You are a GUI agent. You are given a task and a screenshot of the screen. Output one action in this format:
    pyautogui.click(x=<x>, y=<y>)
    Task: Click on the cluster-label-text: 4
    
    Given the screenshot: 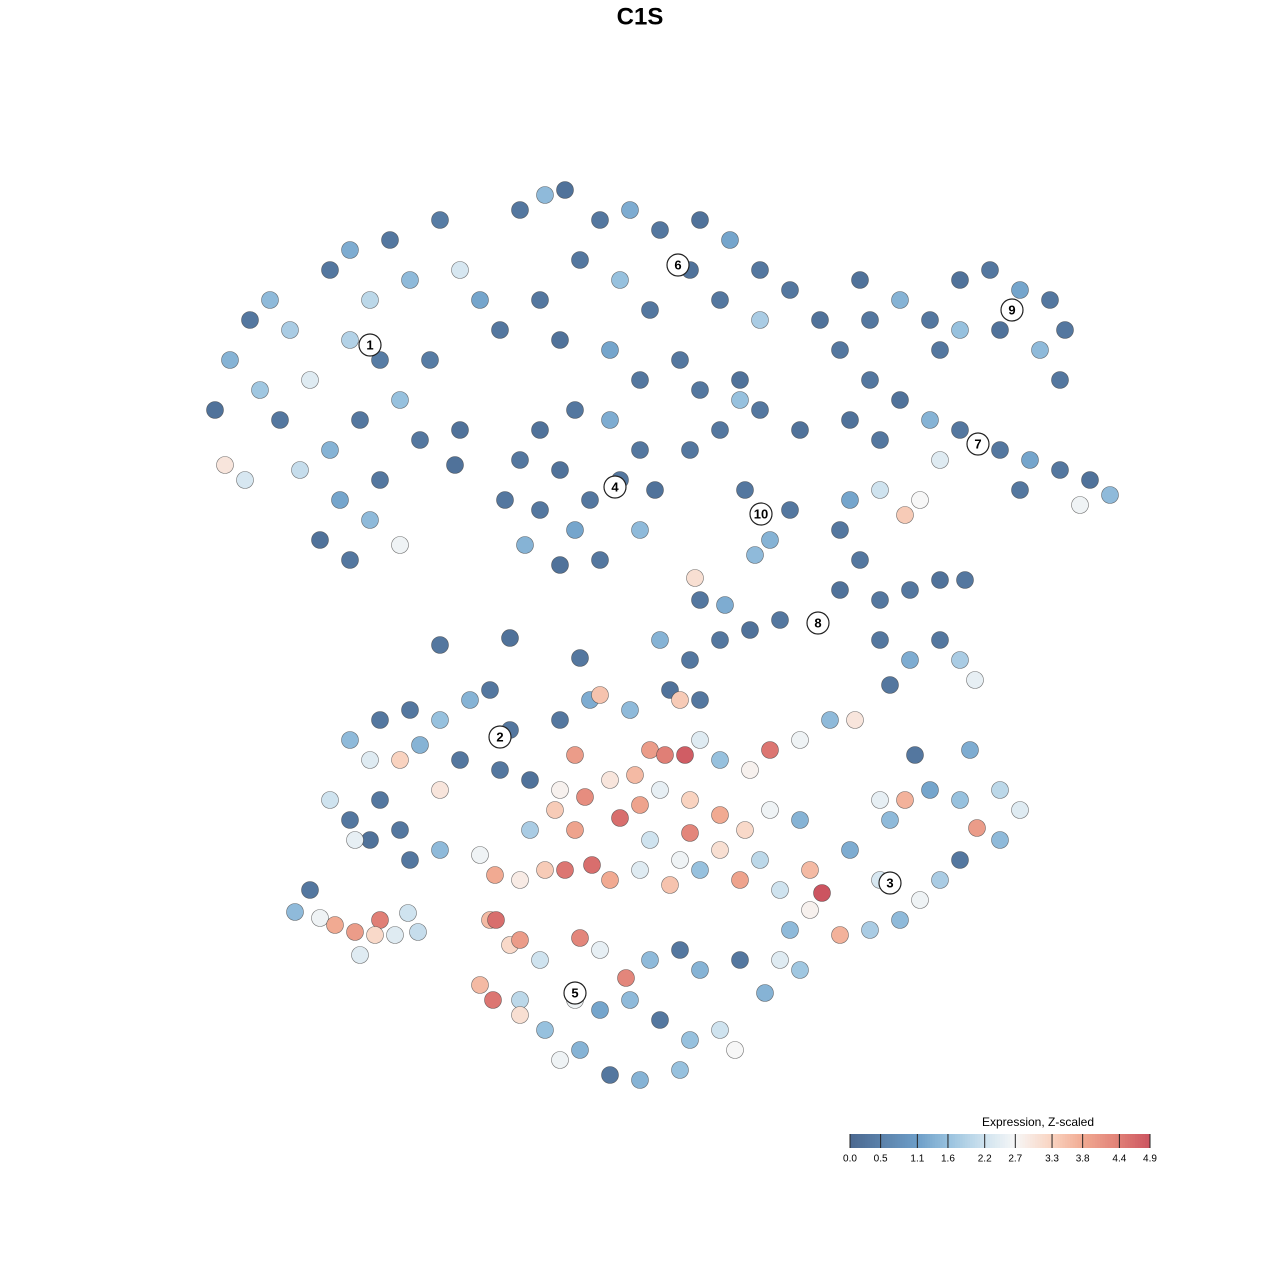 What is the action you would take?
    pyautogui.click(x=615, y=486)
    